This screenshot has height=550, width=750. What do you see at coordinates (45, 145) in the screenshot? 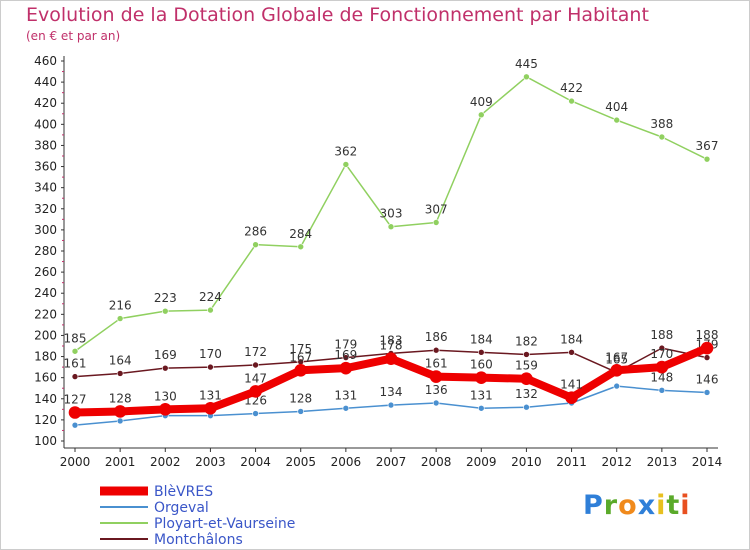
I see `y-tick-label: 380` at bounding box center [45, 145].